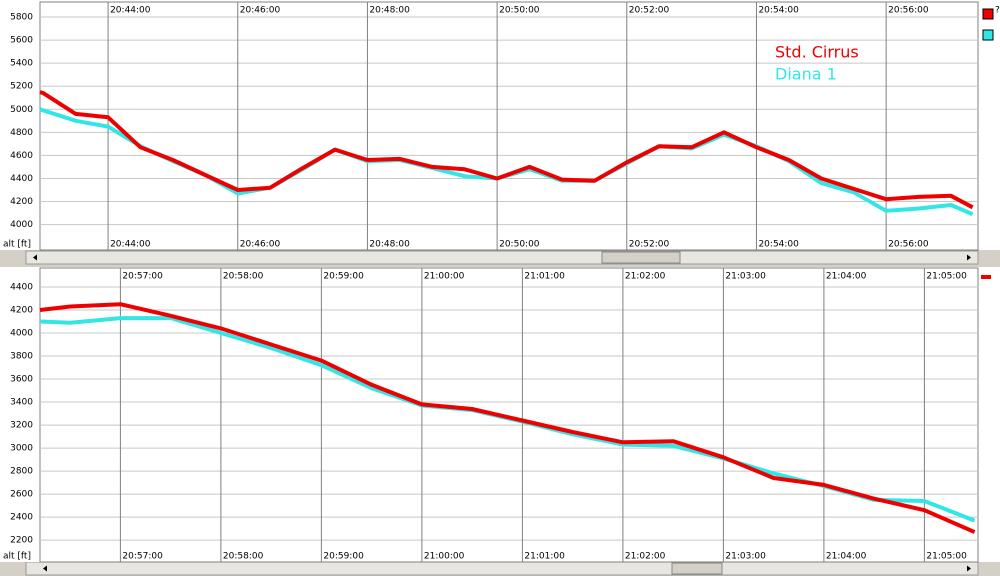 The width and height of the screenshot is (1000, 576). What do you see at coordinates (21, 133) in the screenshot?
I see `y-tick-label: 4800` at bounding box center [21, 133].